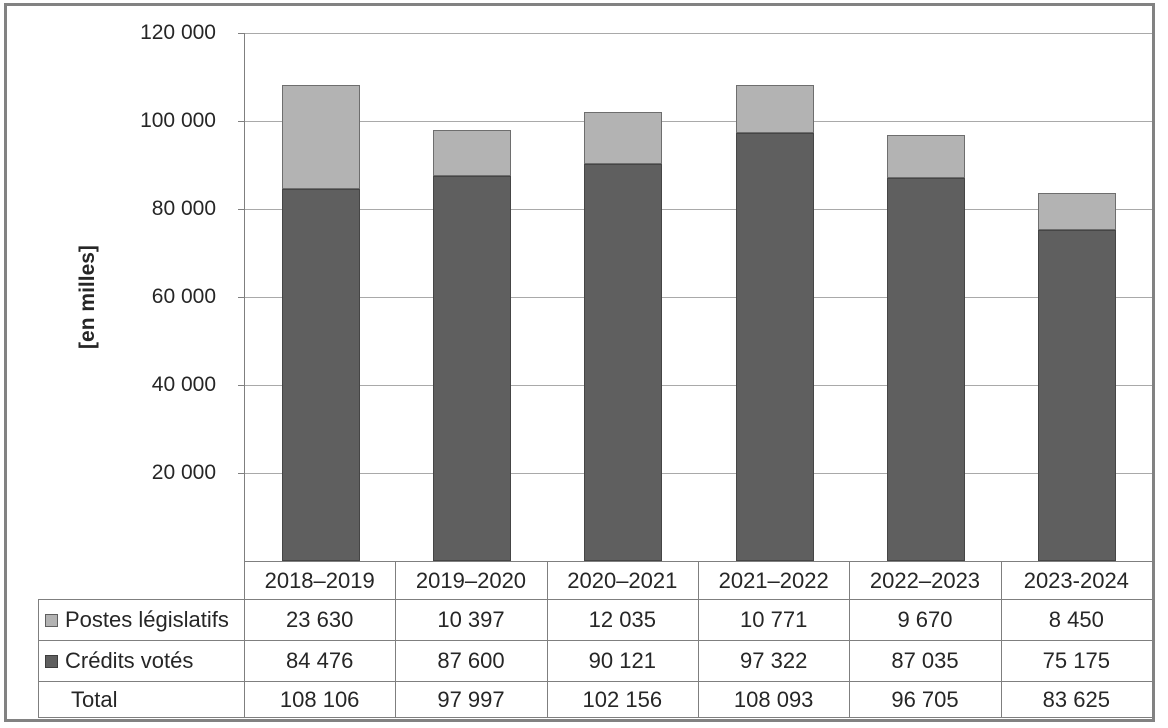 This screenshot has height=728, width=1168. What do you see at coordinates (147, 619) in the screenshot?
I see `legend-series-name: Postes législatifs` at bounding box center [147, 619].